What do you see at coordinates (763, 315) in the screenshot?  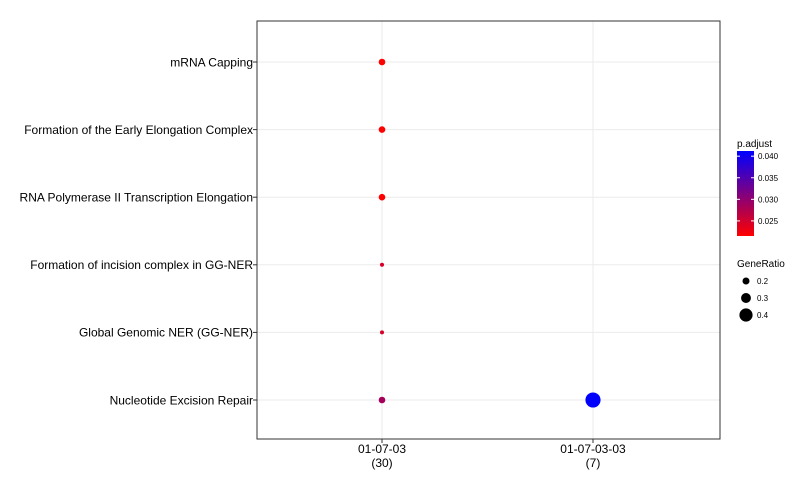 I see `gene-ratio-legend-label: 0.4` at bounding box center [763, 315].